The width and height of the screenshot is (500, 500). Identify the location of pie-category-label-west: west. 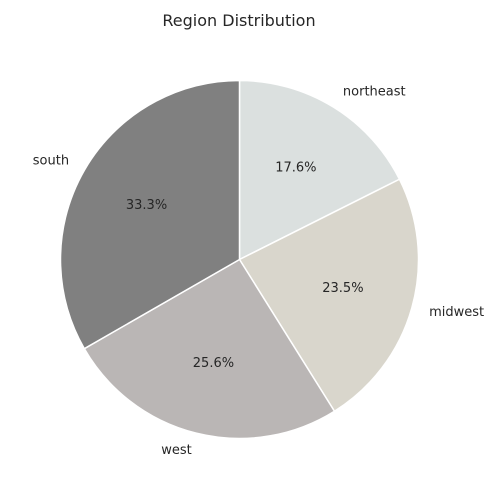
(176, 450).